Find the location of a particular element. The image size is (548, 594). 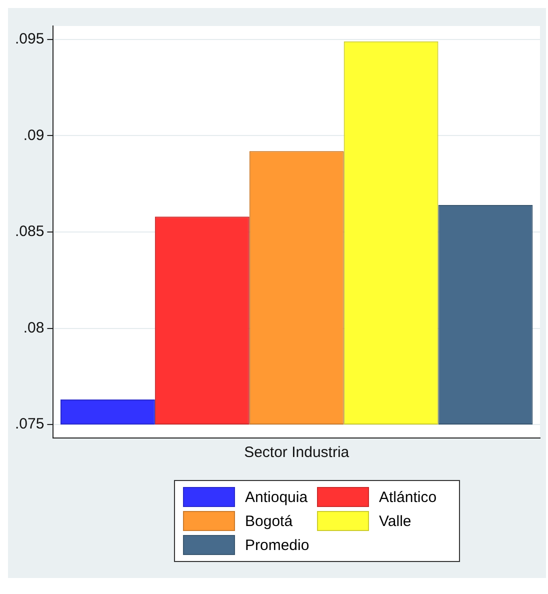

y-tick-label: .095 is located at coordinates (29, 39).